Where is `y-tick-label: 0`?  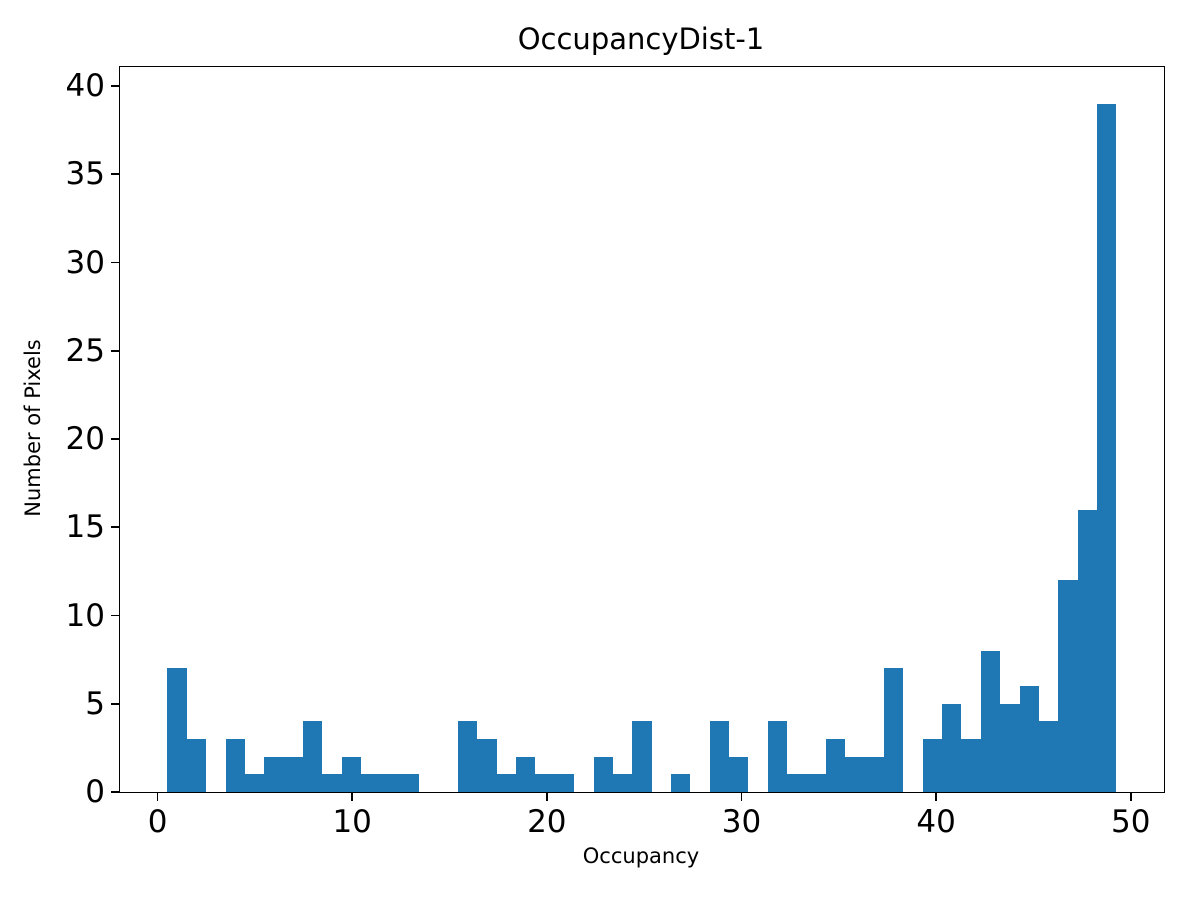 y-tick-label: 0 is located at coordinates (95, 792).